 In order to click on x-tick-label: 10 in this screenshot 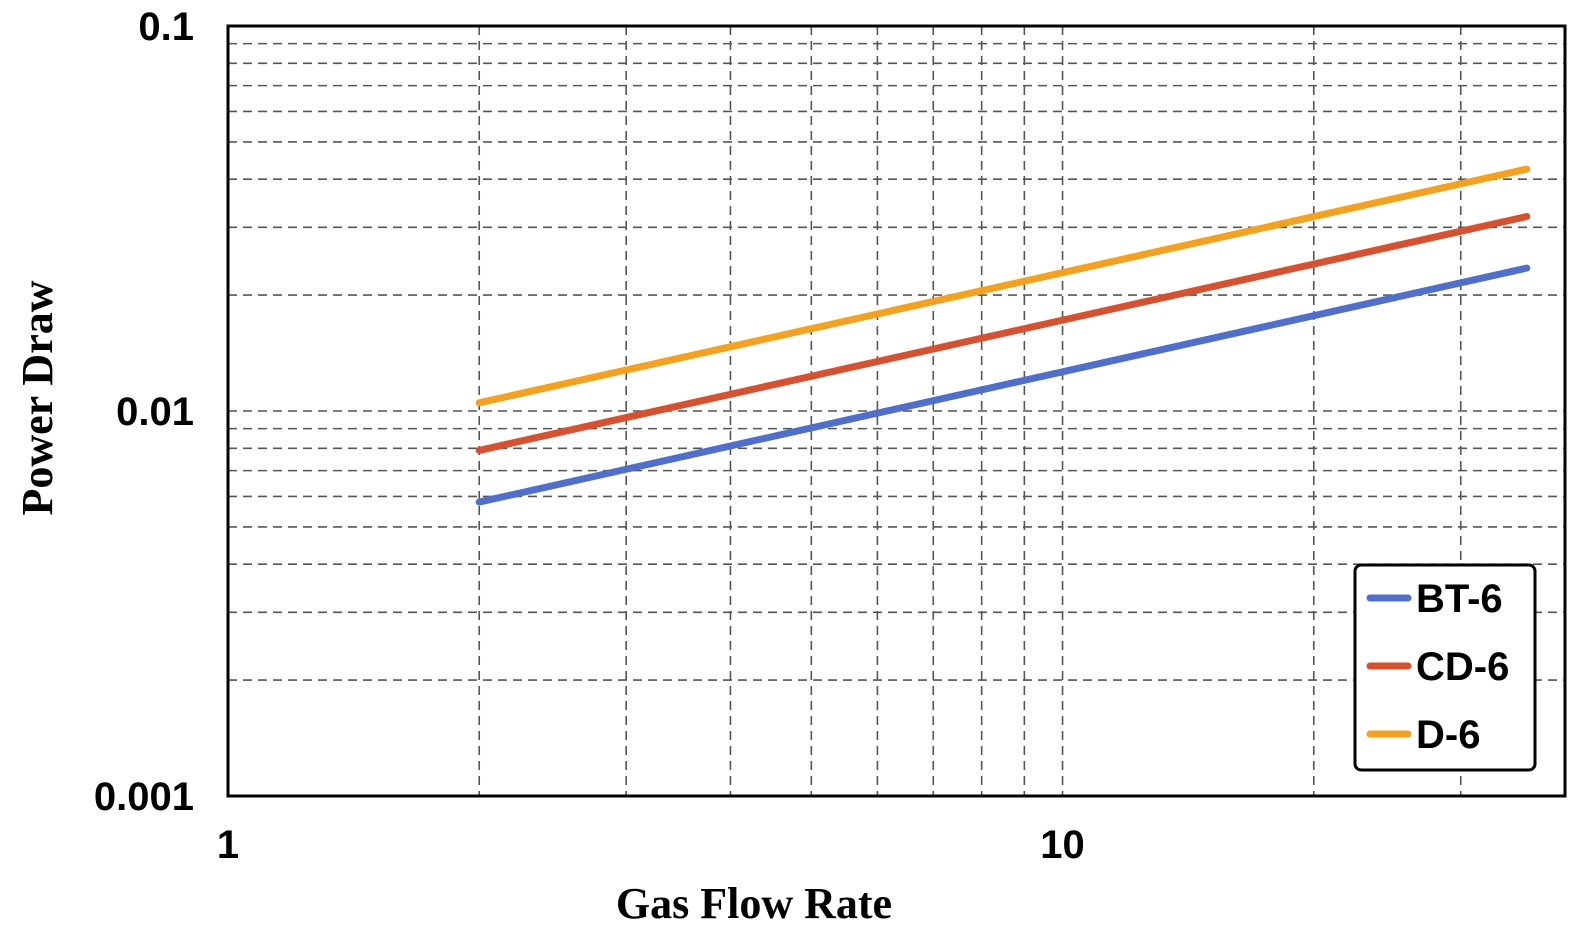, I will do `click(1062, 845)`.